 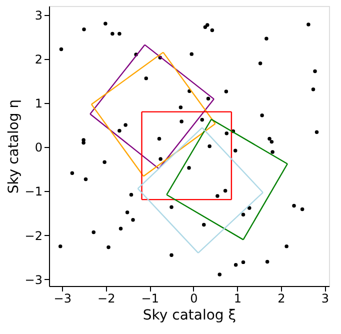 I want to click on x-tick-label: 3, so click(x=325, y=299).